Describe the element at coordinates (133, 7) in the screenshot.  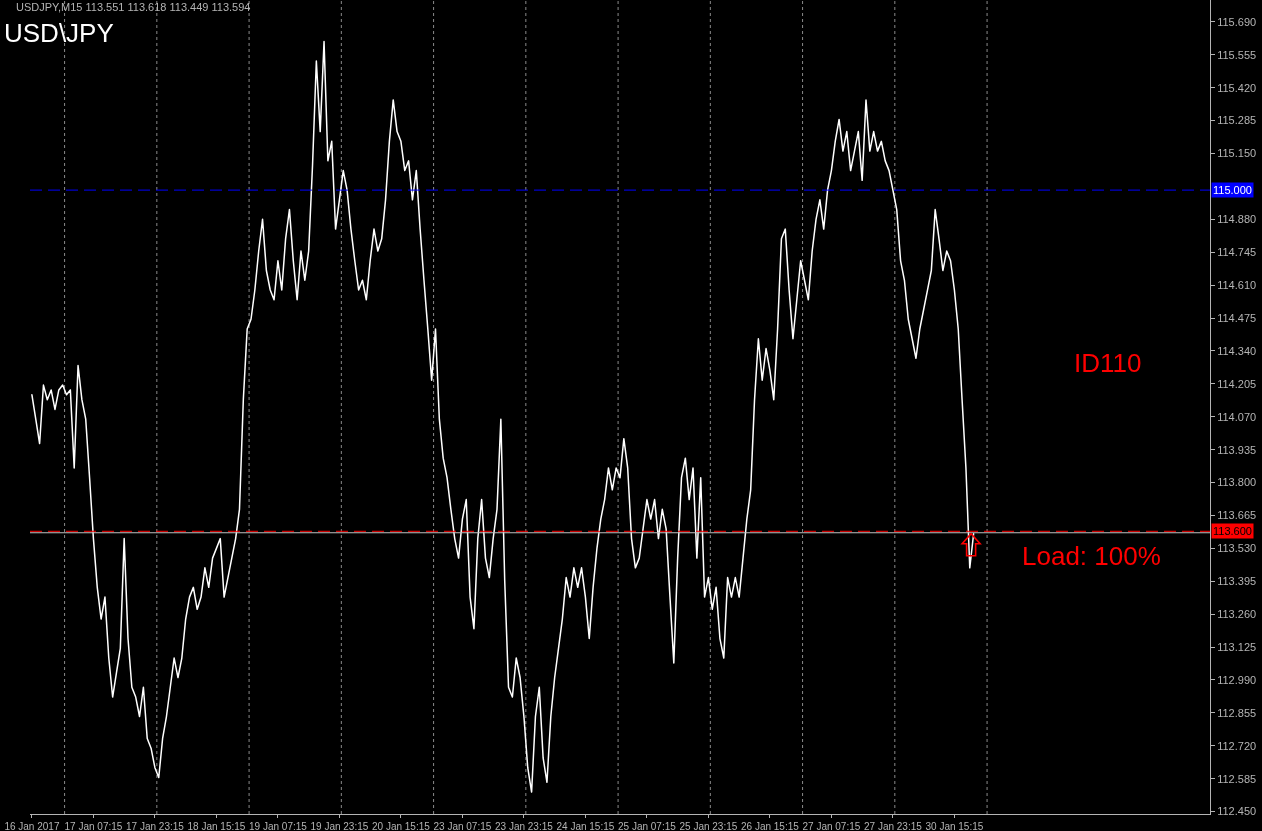
I see `annotation: USDJPY,M15 113.551 113.618 113.449 113.594` at that location.